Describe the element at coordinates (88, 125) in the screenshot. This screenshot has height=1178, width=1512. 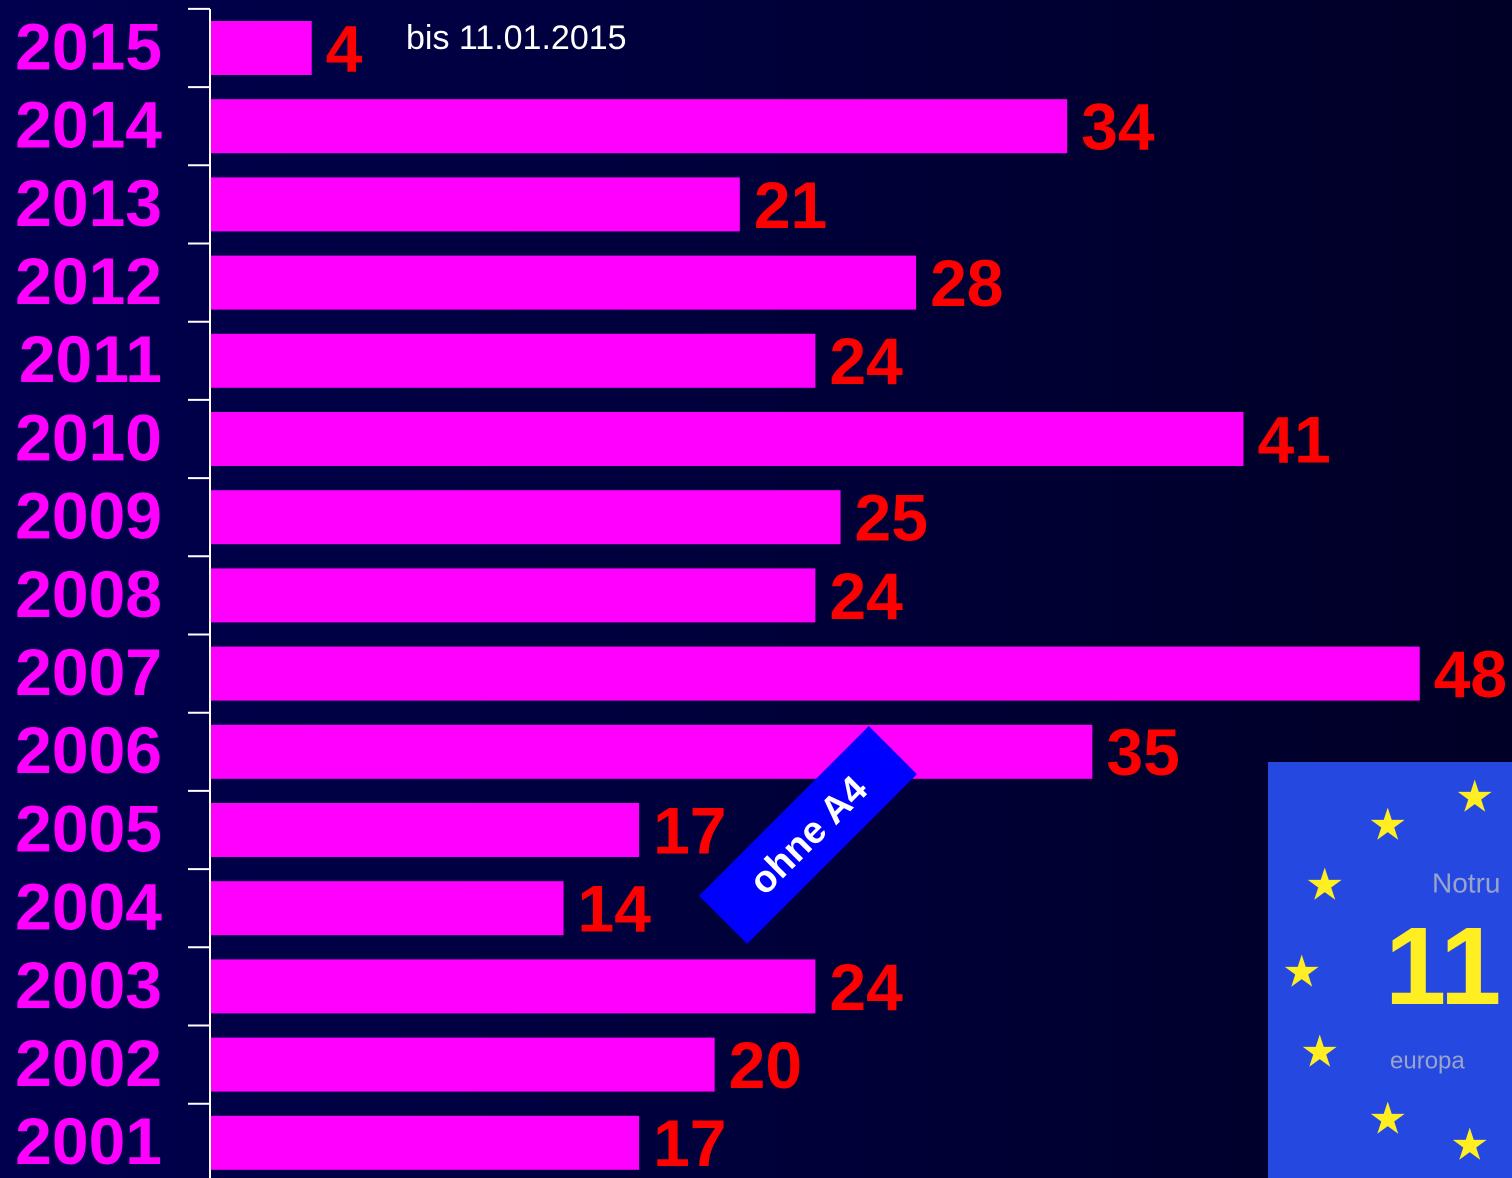
I see `y-tick-label: 2014` at that location.